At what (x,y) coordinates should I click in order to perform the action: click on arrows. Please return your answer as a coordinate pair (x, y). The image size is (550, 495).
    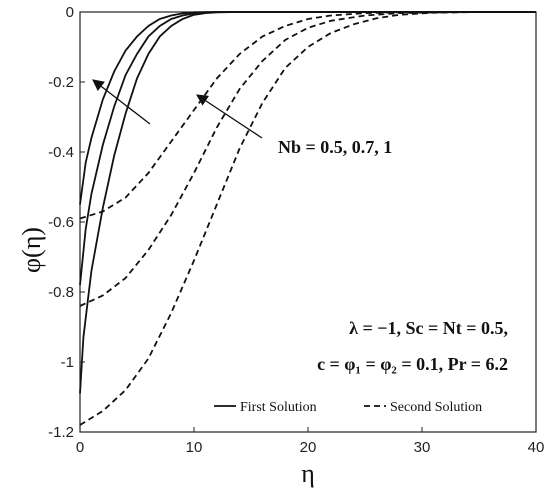
    Looking at the image, I should click on (177, 109).